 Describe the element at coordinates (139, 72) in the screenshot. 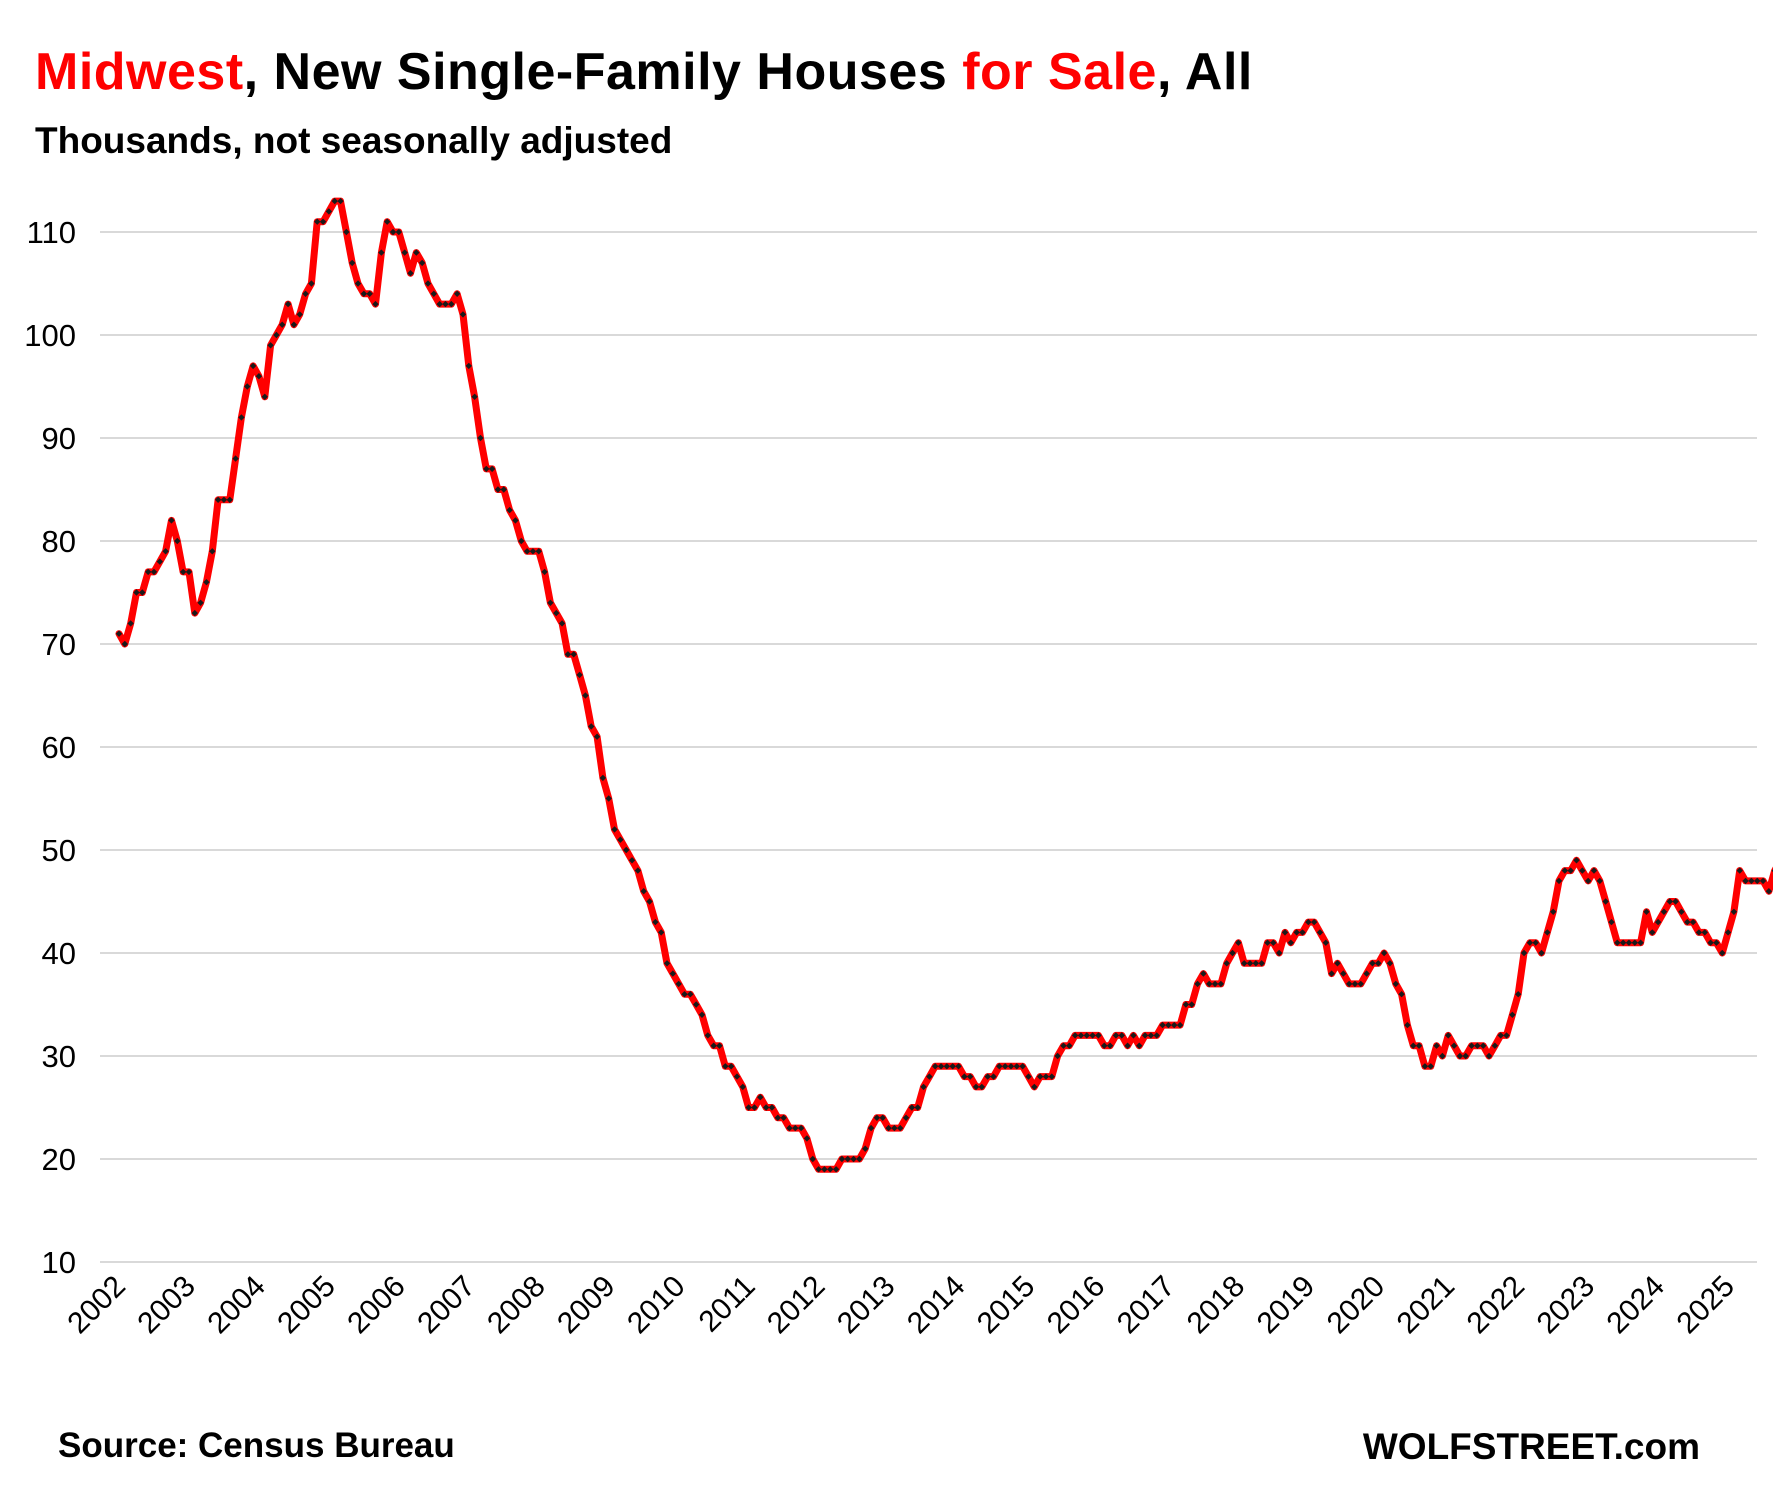

I see `title-region: Midwest` at that location.